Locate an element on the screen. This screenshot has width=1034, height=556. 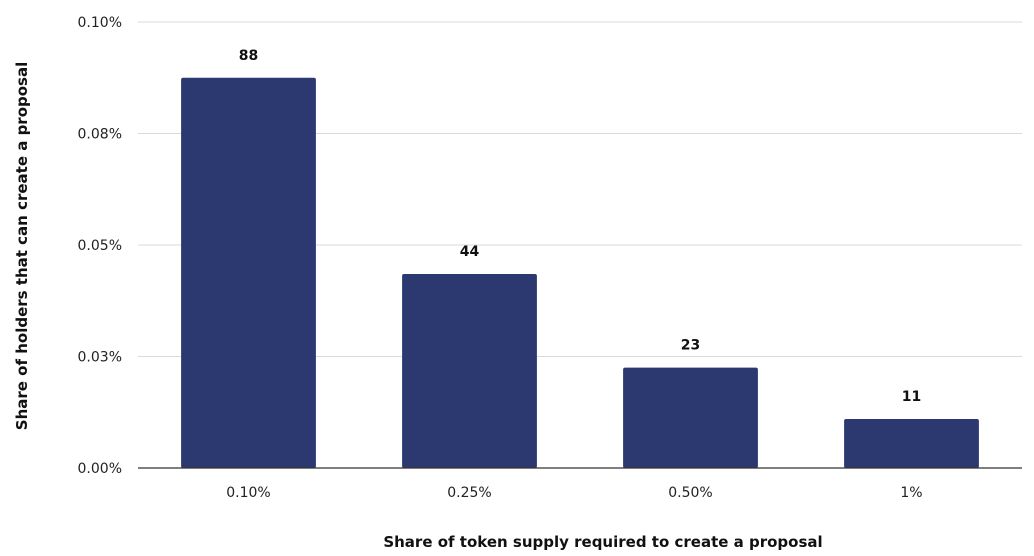
y-tick-label: 0.08% is located at coordinates (100, 135).